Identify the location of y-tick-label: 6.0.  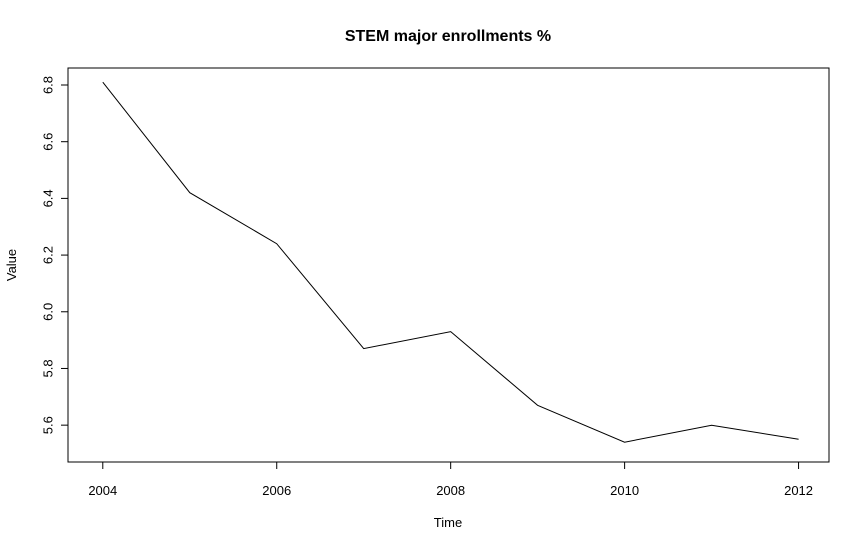
(48, 312).